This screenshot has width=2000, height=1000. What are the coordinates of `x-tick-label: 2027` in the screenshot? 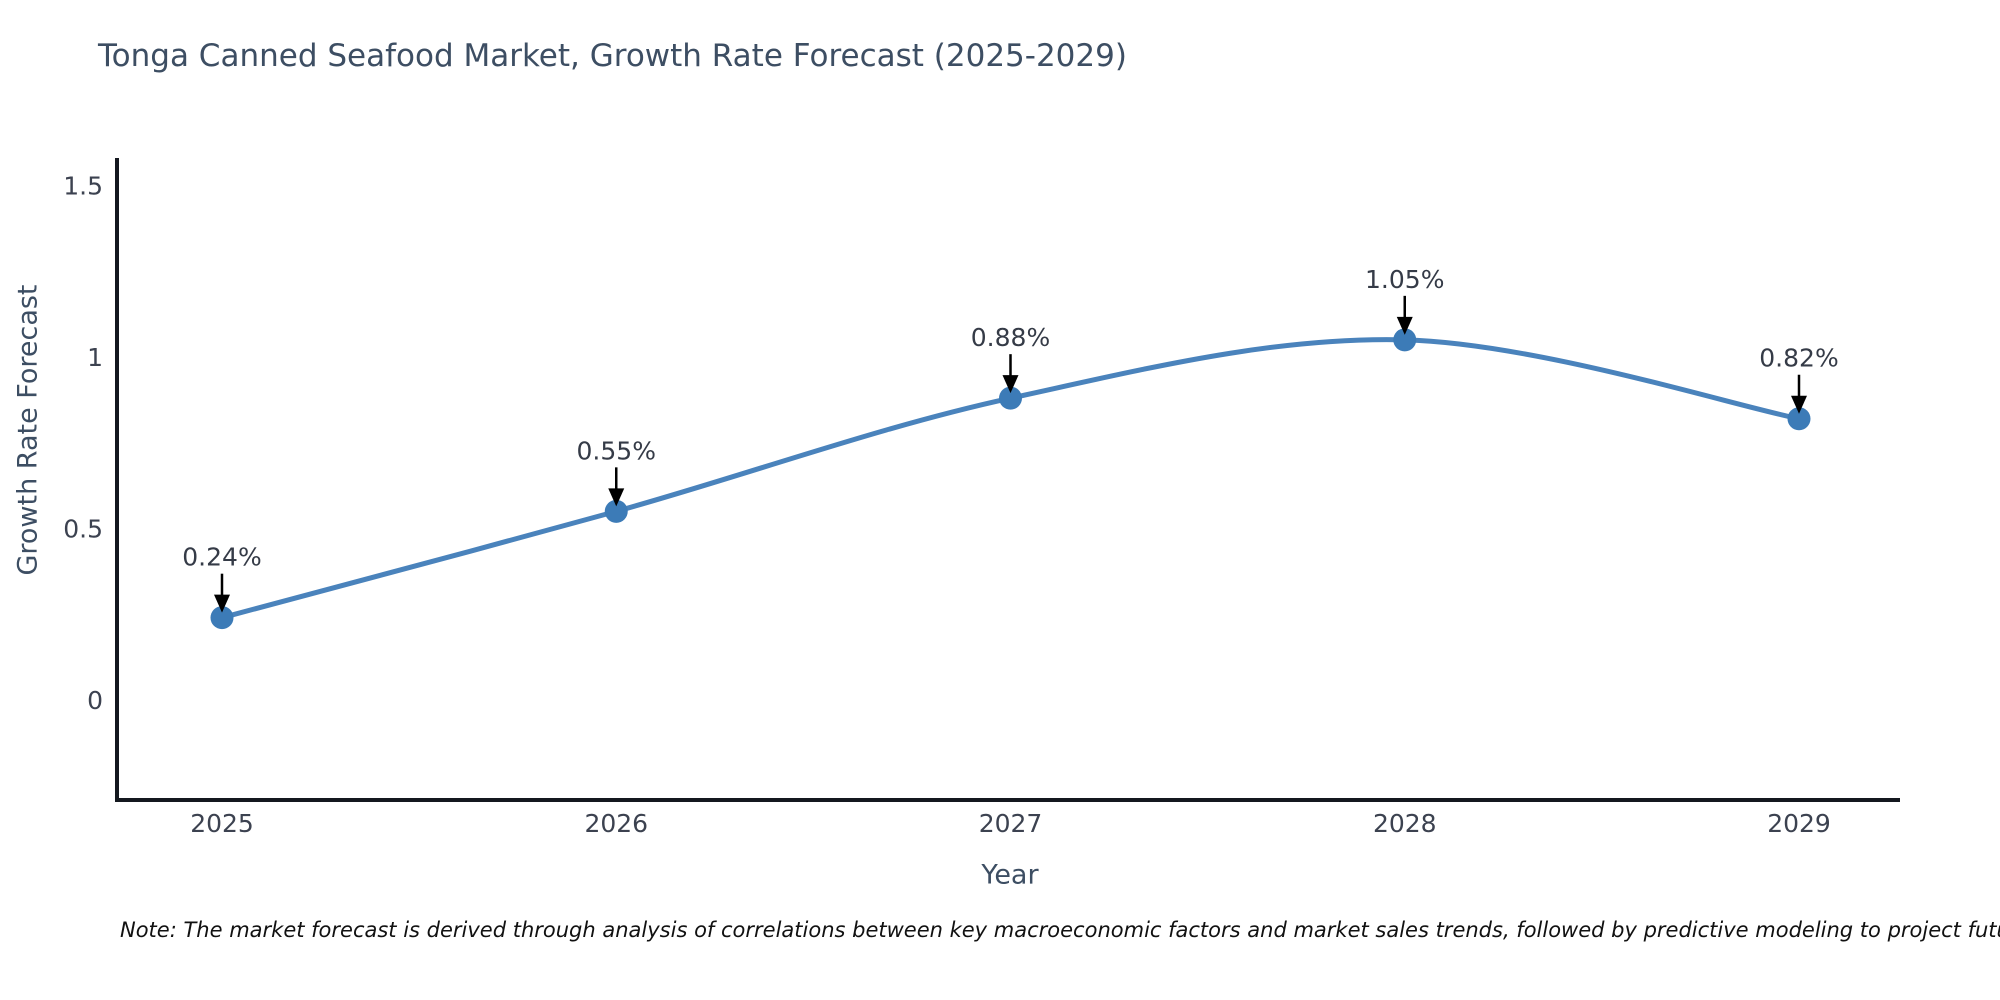 It's located at (1011, 823).